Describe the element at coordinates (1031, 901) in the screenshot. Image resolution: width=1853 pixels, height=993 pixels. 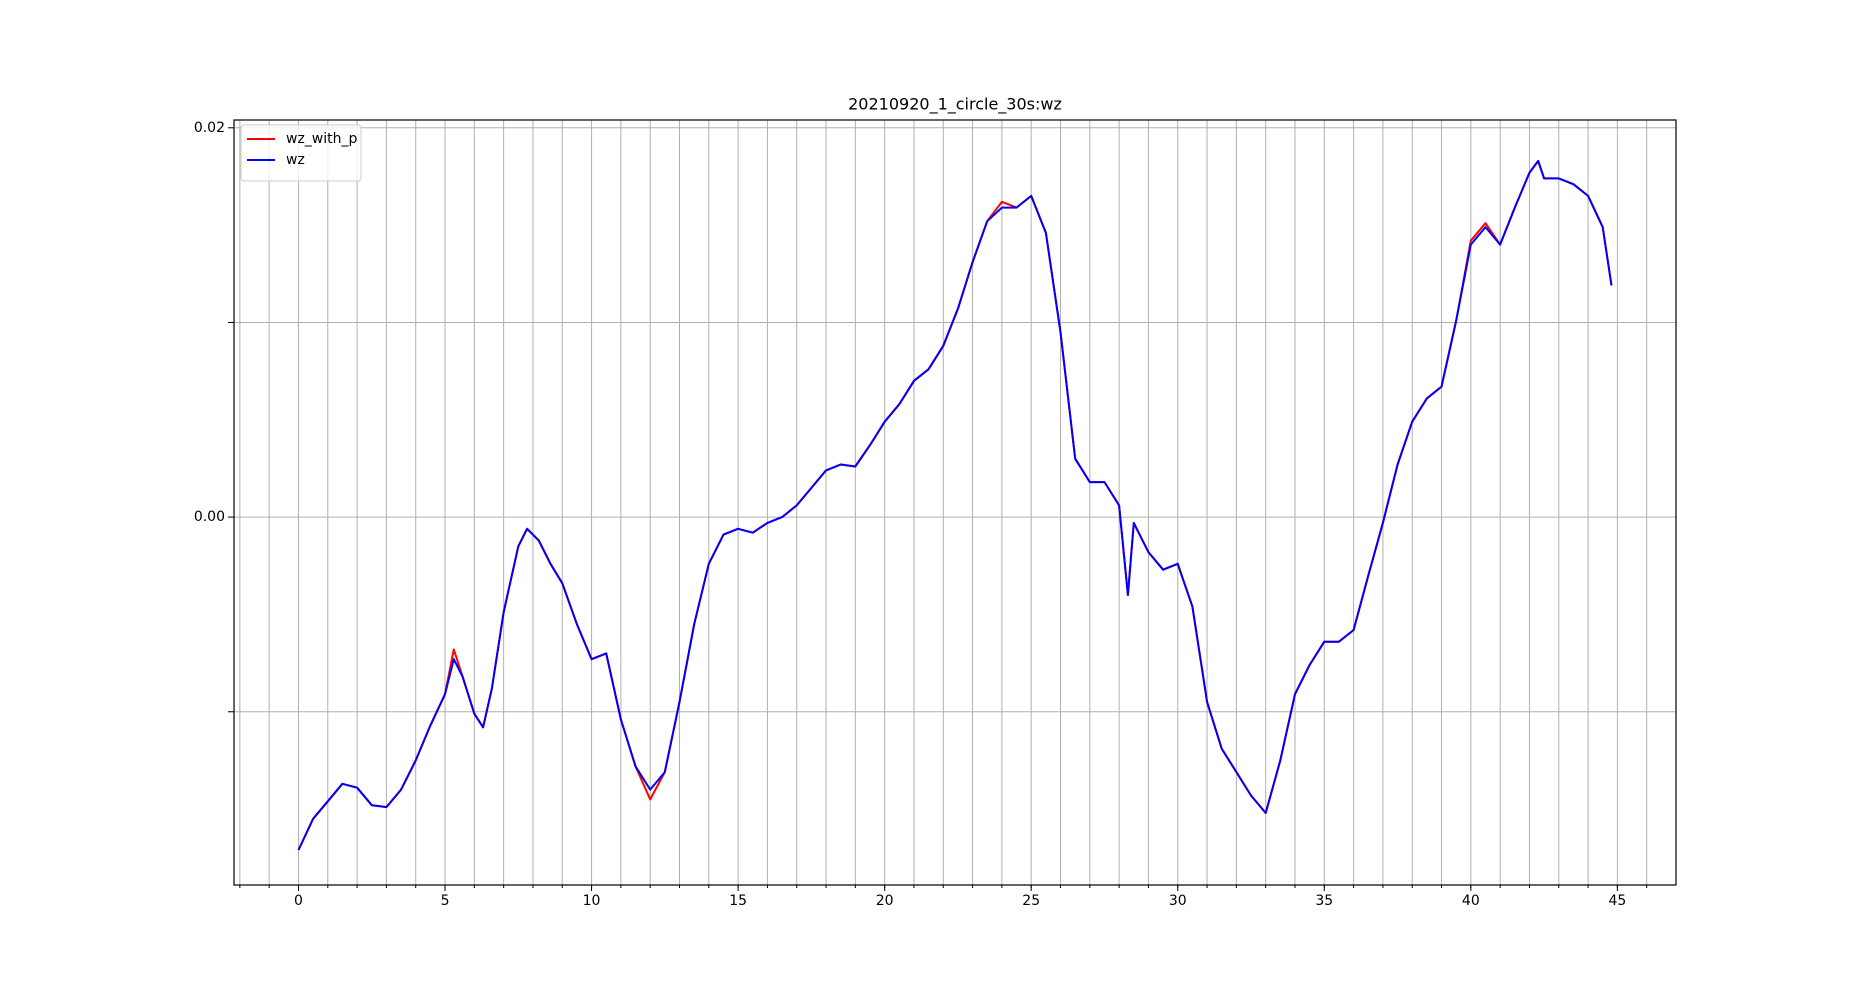
I see `x-tick-label: 25` at that location.